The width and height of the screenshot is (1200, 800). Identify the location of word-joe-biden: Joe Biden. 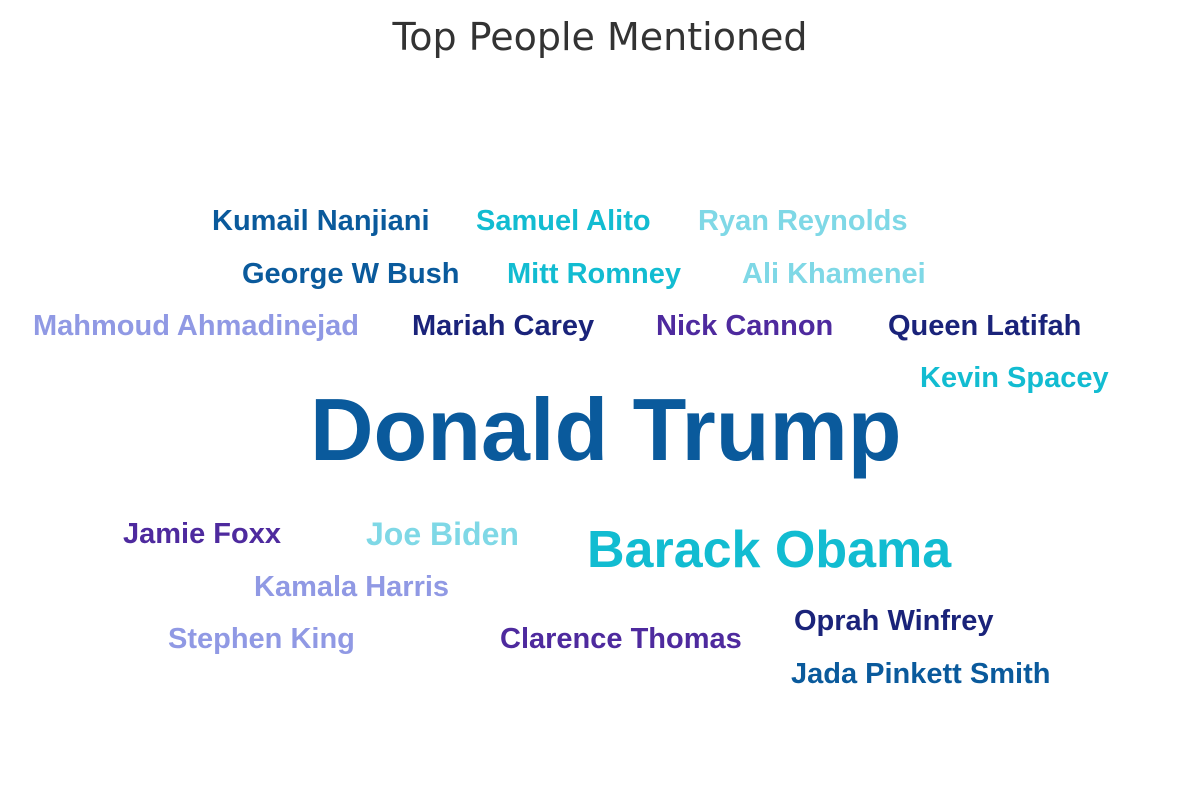
(442, 534).